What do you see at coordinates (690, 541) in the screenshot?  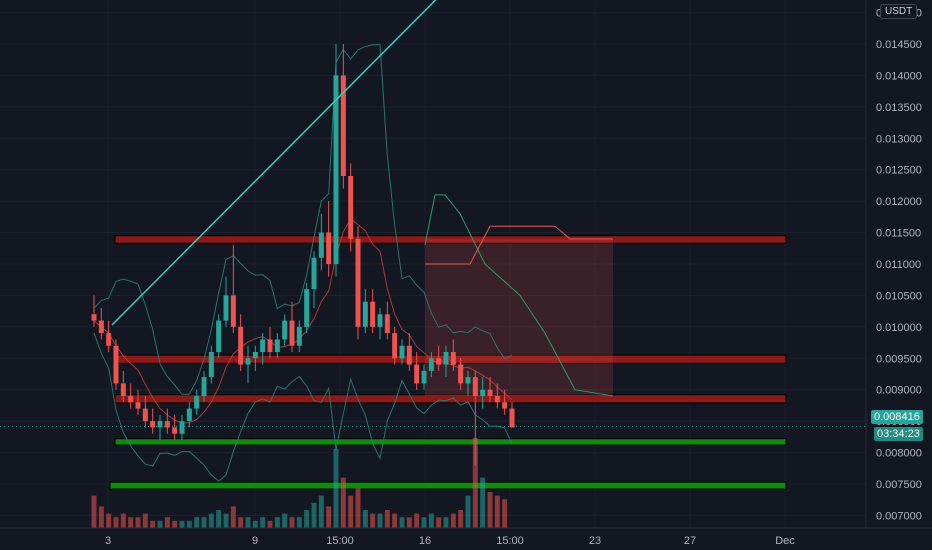 I see `time-tick-label: 27` at bounding box center [690, 541].